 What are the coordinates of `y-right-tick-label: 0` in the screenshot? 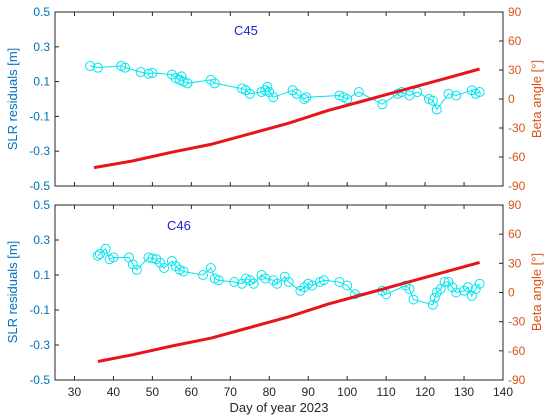 It's located at (511, 99).